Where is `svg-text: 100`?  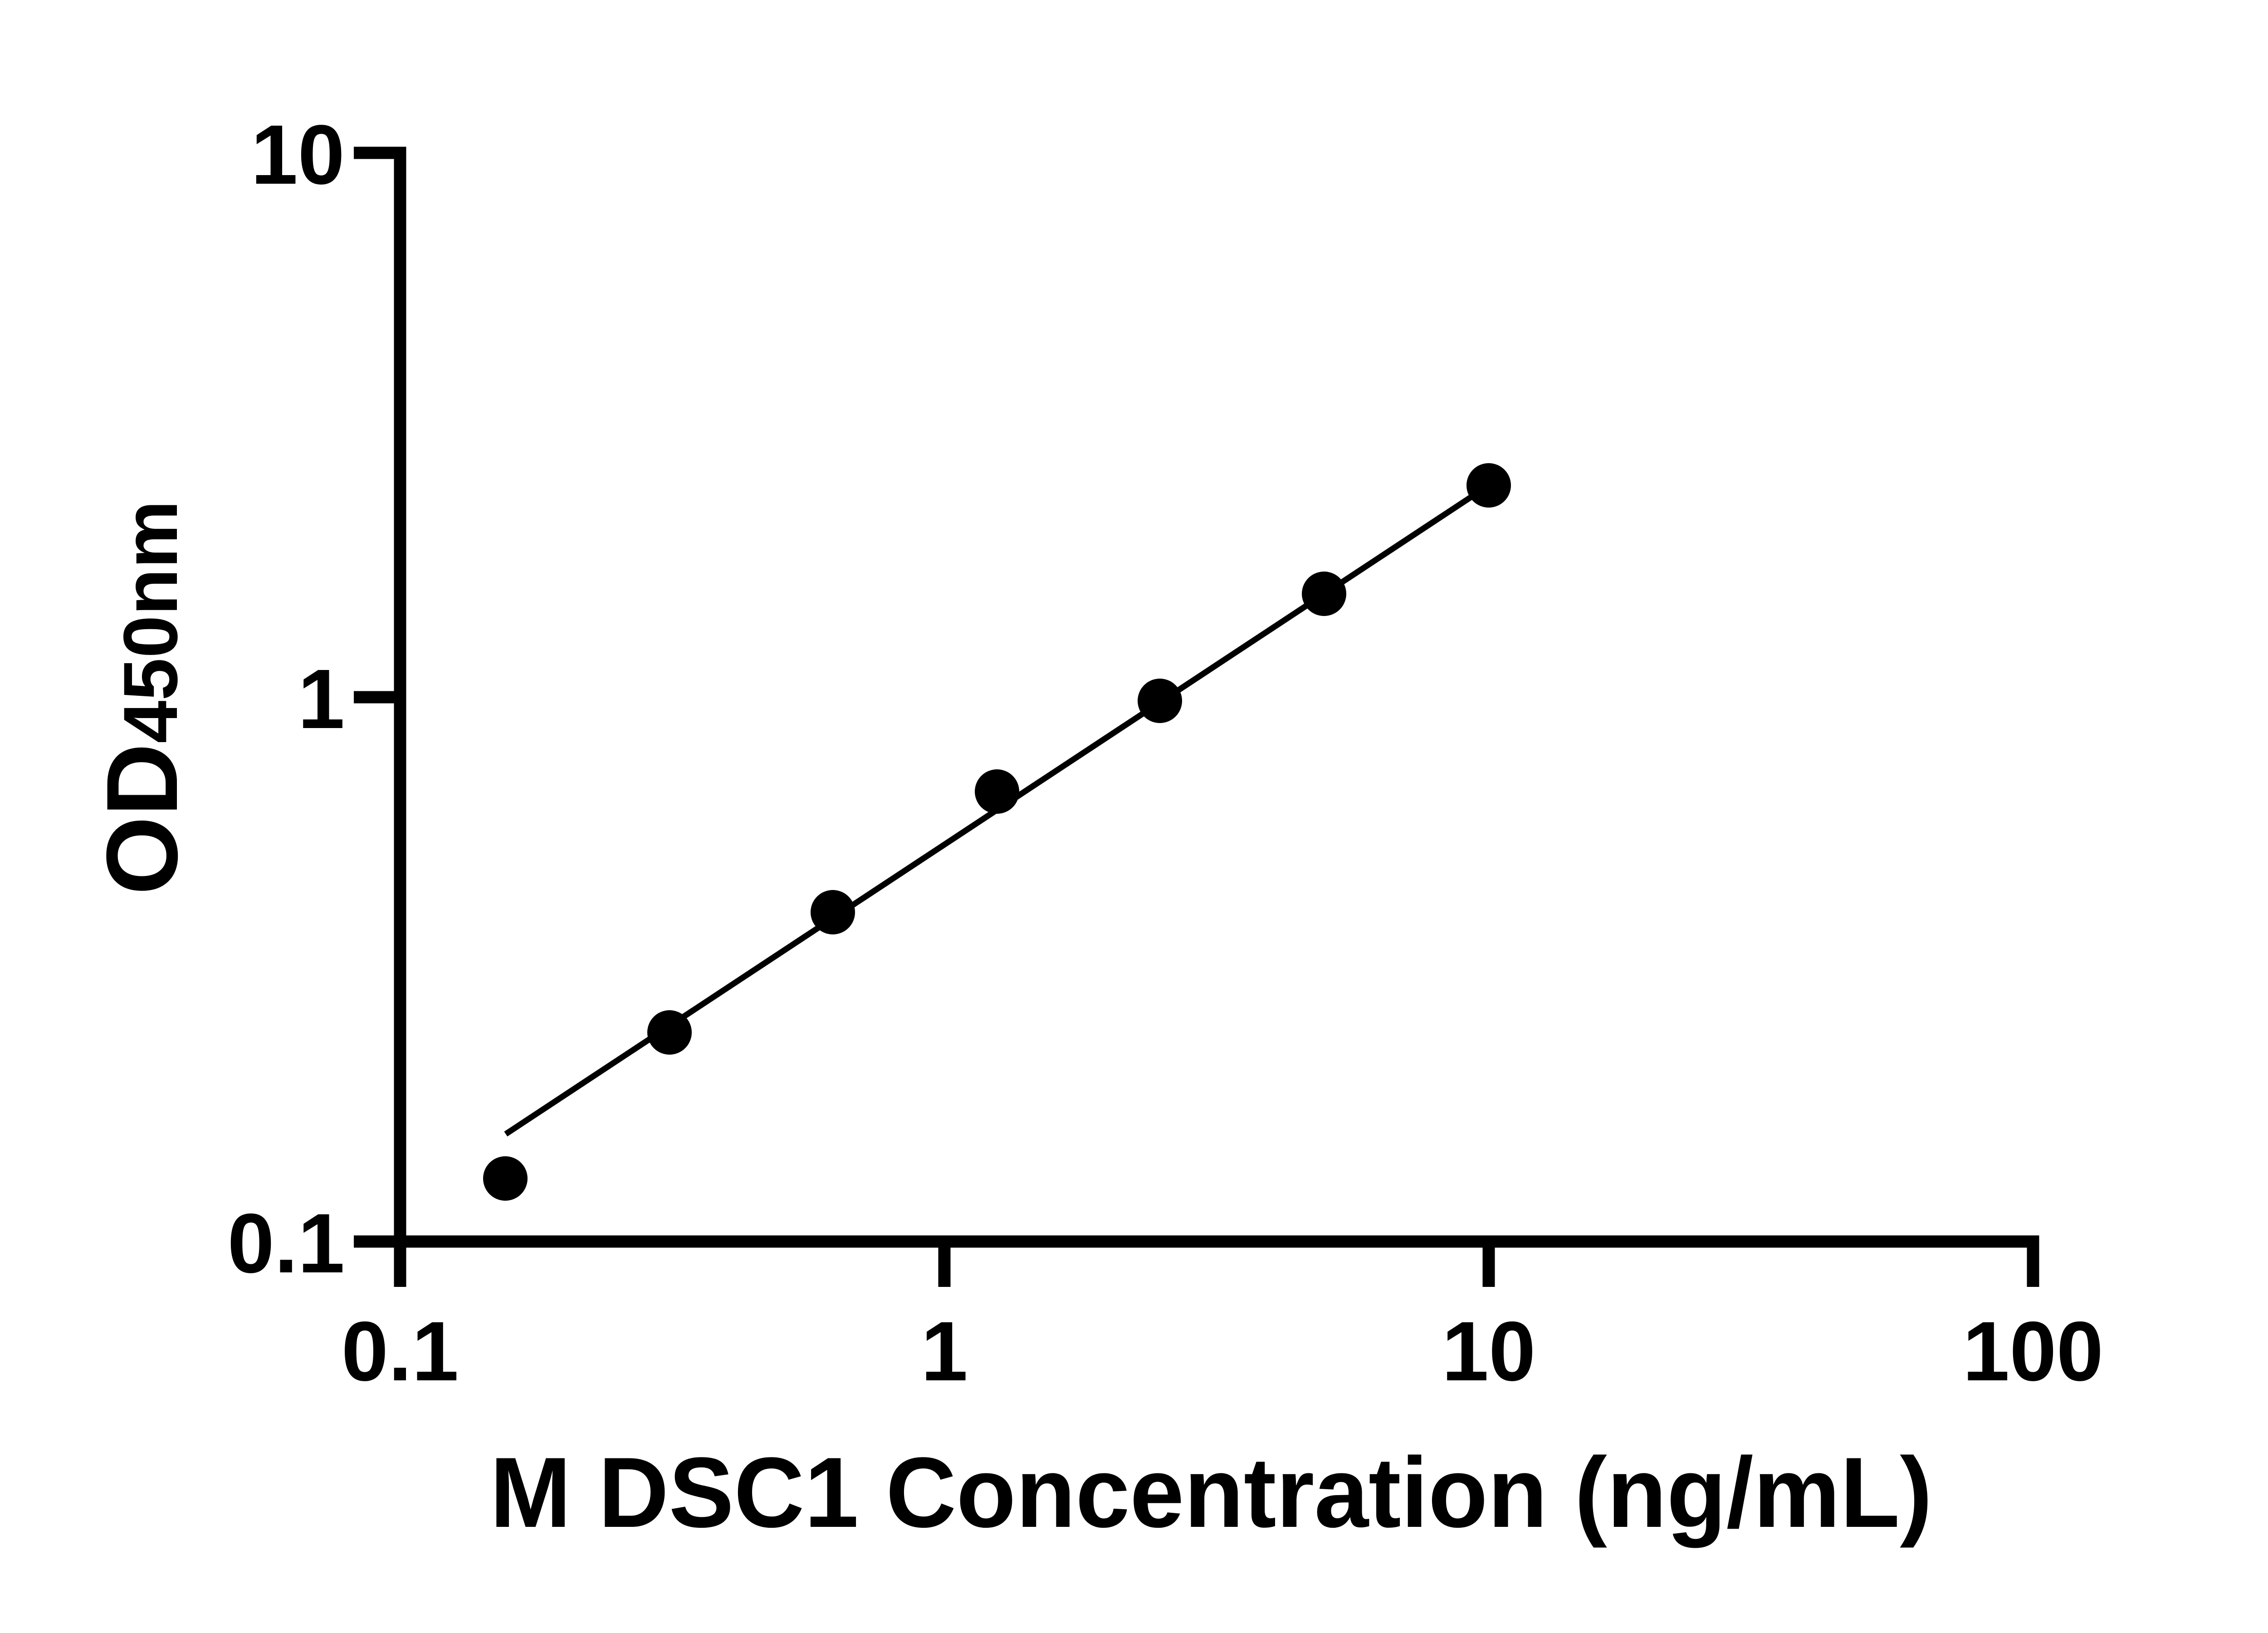
svg-text: 100 is located at coordinates (2033, 1351).